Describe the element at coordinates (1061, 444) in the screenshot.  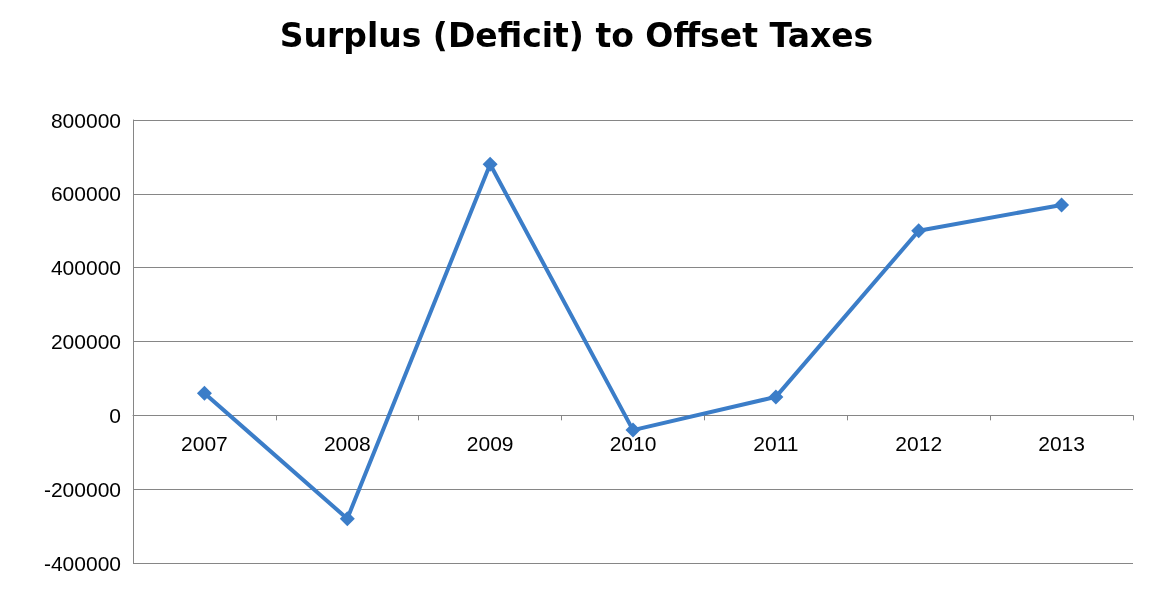
I see `x-tick-label: 2013` at that location.